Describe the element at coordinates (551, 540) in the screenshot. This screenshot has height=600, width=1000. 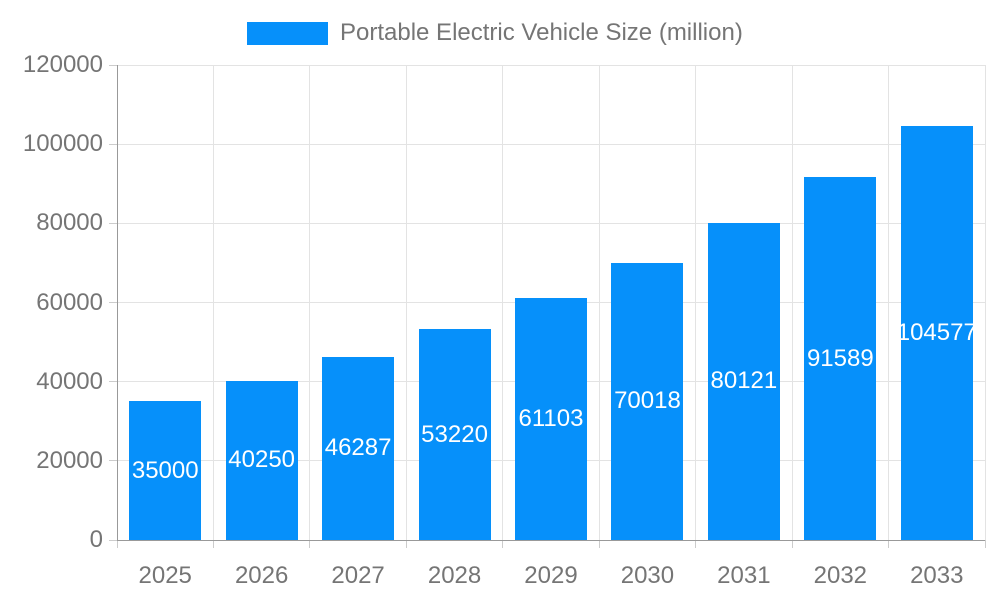
I see `x-axis-line` at that location.